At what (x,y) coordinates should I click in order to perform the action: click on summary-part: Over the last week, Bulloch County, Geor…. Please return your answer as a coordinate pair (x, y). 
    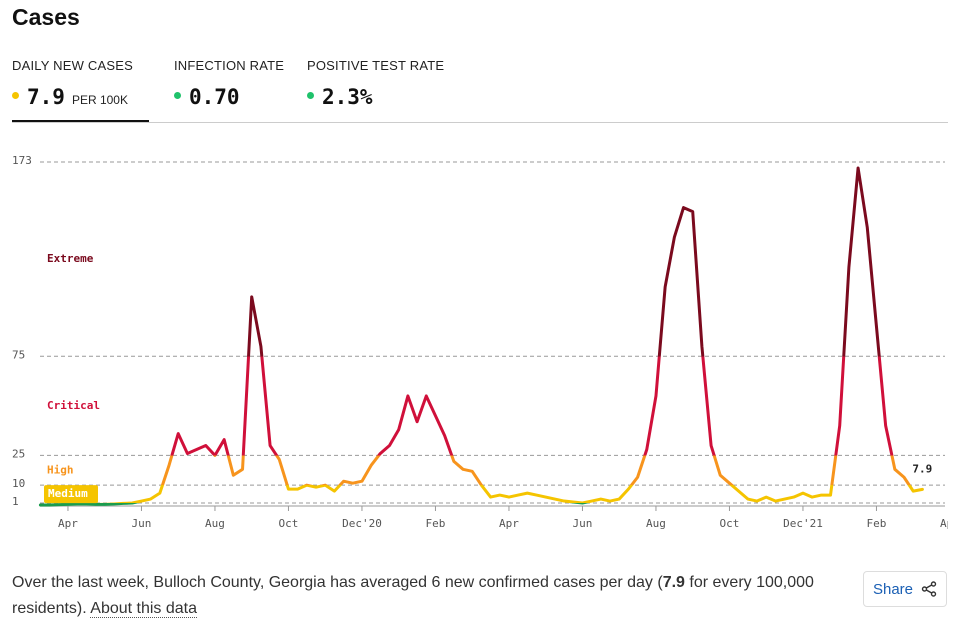
    Looking at the image, I should click on (337, 582).